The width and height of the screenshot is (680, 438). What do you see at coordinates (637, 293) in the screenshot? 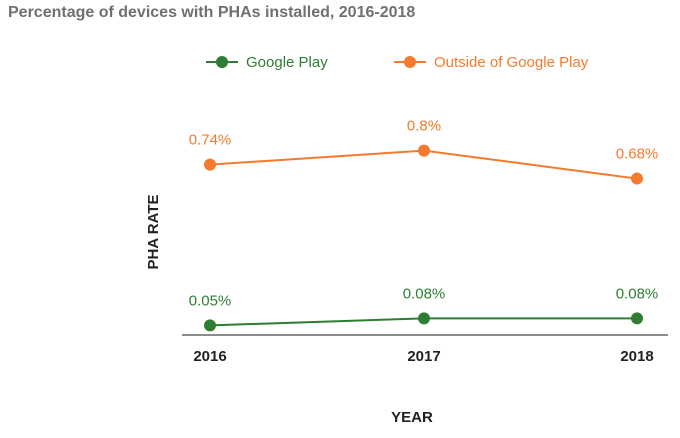
I see `data-label-2018: 0.08%` at bounding box center [637, 293].